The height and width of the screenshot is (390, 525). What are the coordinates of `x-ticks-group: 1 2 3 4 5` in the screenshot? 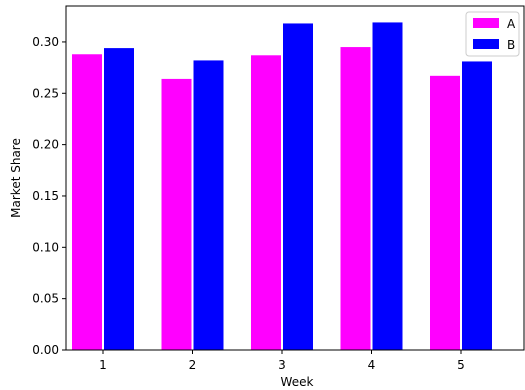 It's located at (282, 361).